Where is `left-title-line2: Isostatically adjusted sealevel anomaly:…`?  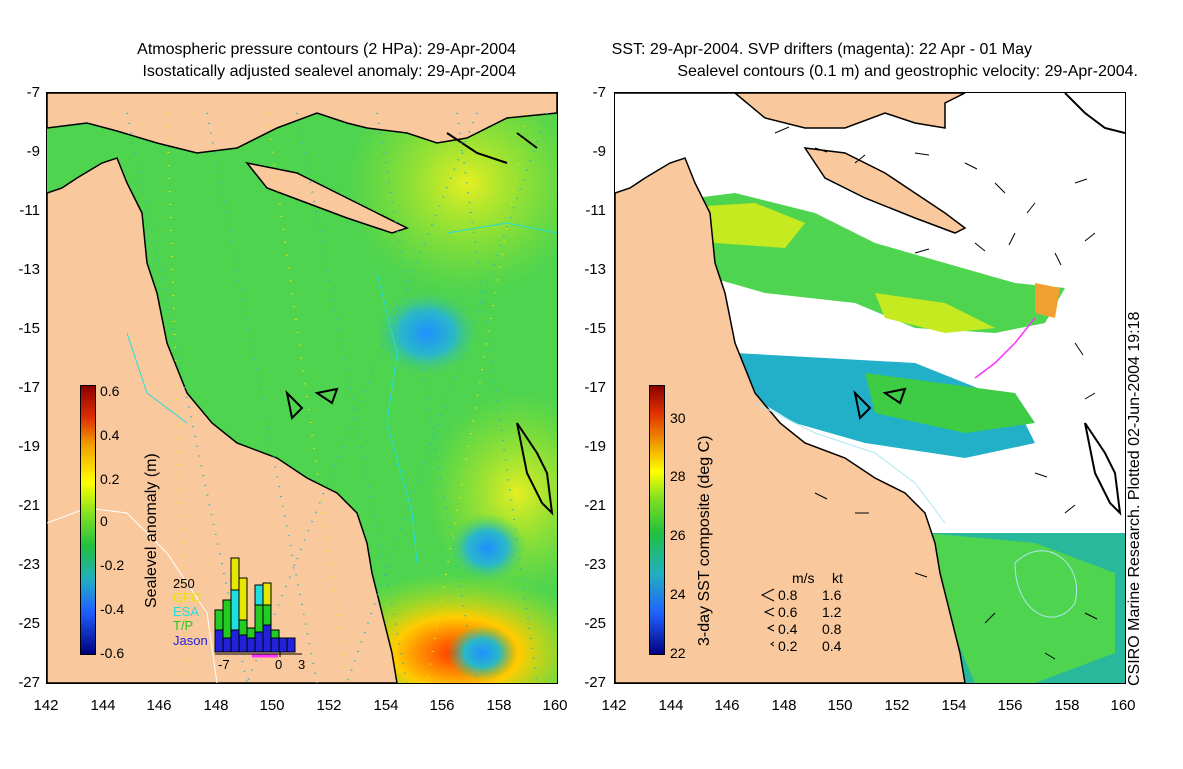
left-title-line2: Isostatically adjusted sealevel anomaly:… is located at coordinates (329, 71).